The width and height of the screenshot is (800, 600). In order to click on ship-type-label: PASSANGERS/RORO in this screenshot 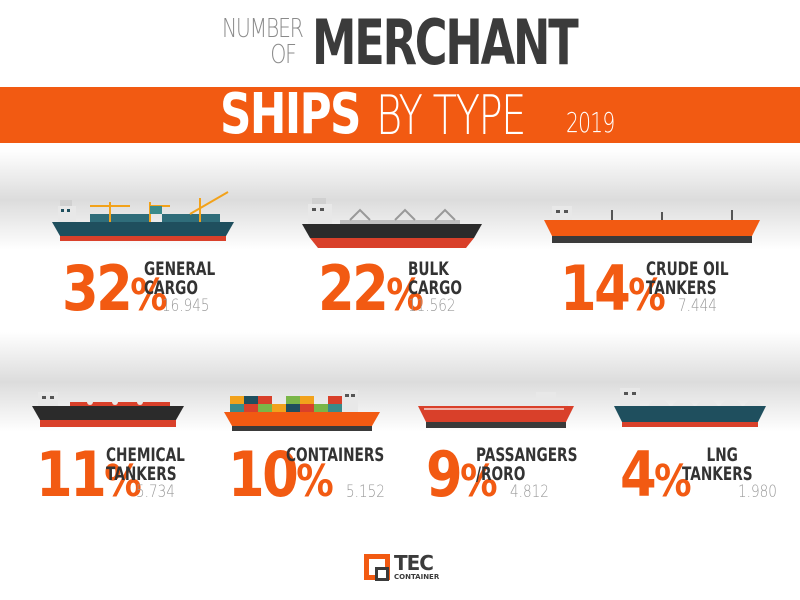, I will do `click(526, 465)`.